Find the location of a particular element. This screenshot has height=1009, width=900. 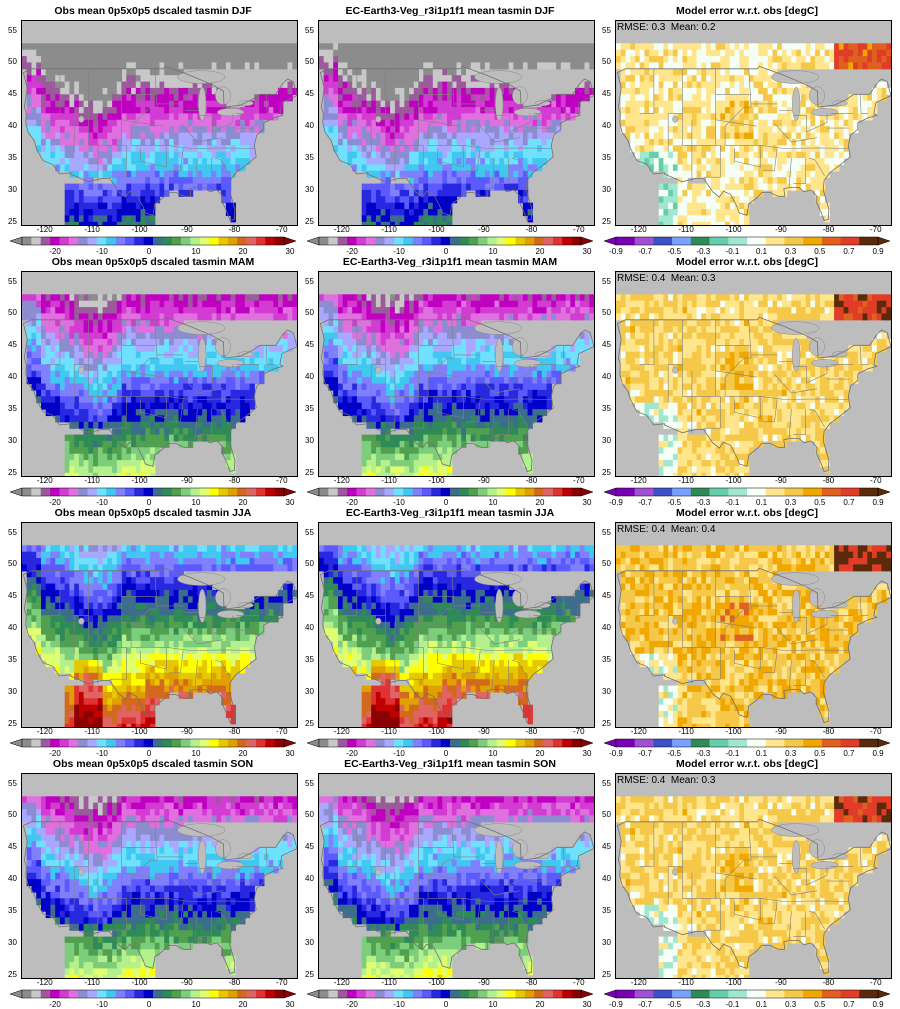

colorbar is located at coordinates (153, 241).